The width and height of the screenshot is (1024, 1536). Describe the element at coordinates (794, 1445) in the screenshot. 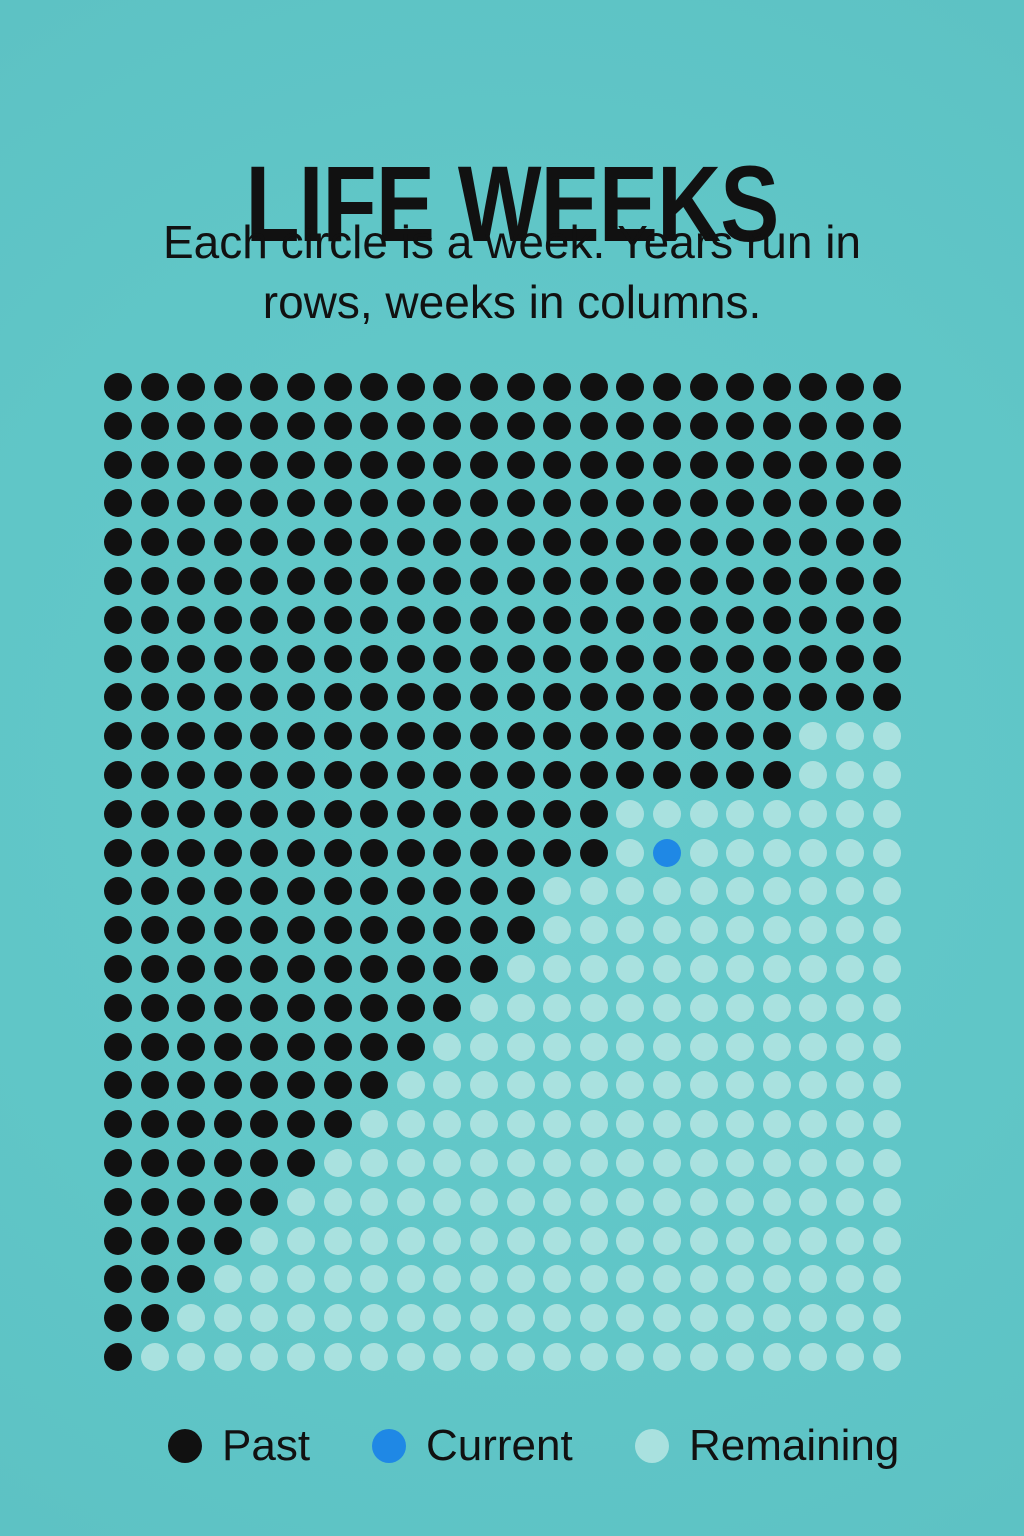

I see `legend-label-remaining: Remaining` at that location.